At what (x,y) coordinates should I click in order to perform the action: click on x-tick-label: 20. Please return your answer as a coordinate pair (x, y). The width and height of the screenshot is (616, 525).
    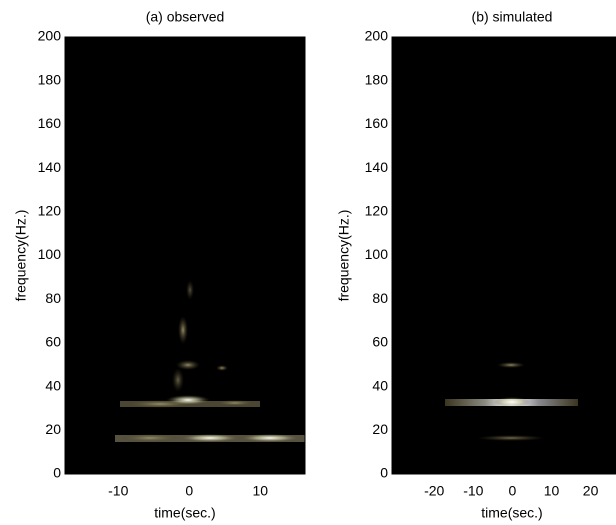
    Looking at the image, I should click on (591, 491).